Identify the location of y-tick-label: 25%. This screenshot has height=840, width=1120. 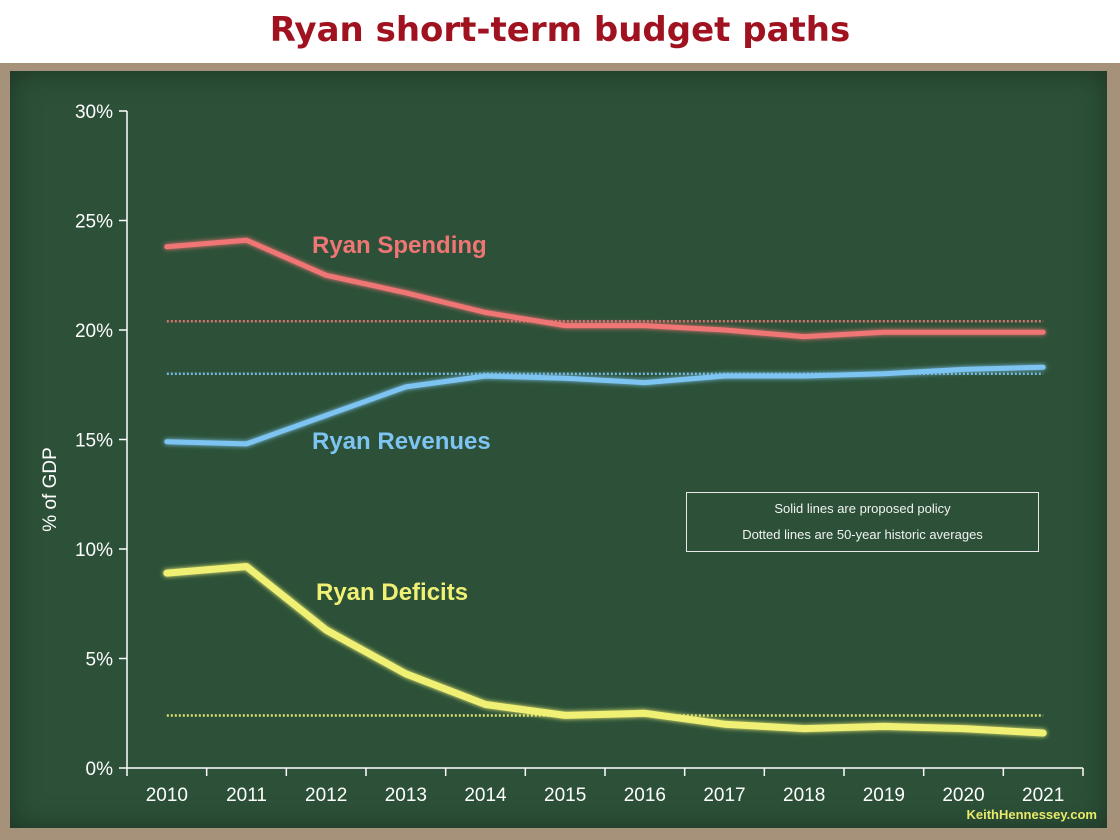
(94, 222).